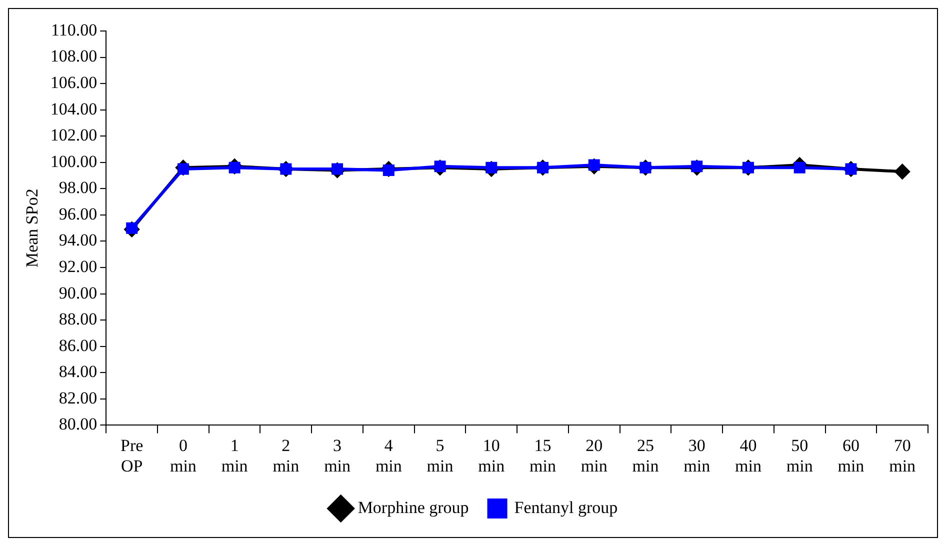  What do you see at coordinates (748, 456) in the screenshot?
I see `x-tick-label: 40 min` at bounding box center [748, 456].